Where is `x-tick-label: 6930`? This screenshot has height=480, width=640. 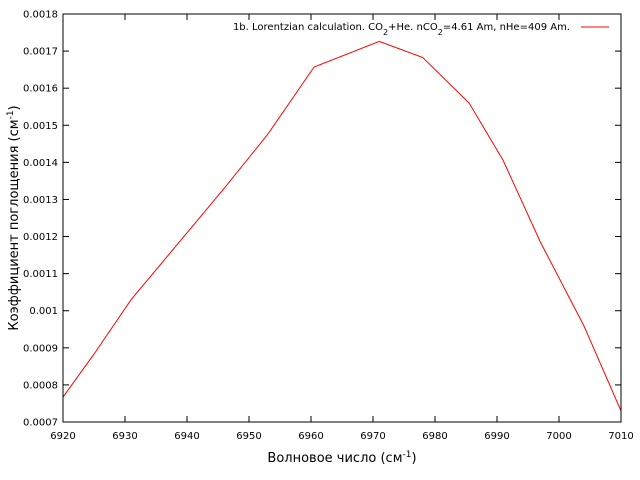
x-tick-label: 6930 is located at coordinates (124, 436).